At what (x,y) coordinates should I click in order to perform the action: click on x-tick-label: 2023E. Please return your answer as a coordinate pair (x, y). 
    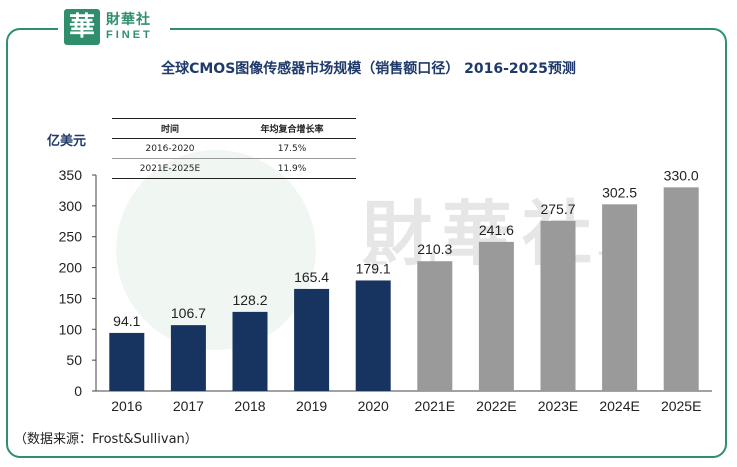
    Looking at the image, I should click on (558, 406).